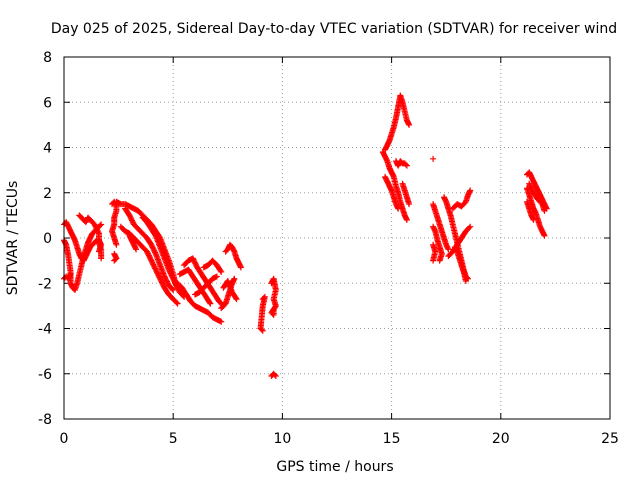 The image size is (640, 484). I want to click on y-tick-label: -6, so click(45, 375).